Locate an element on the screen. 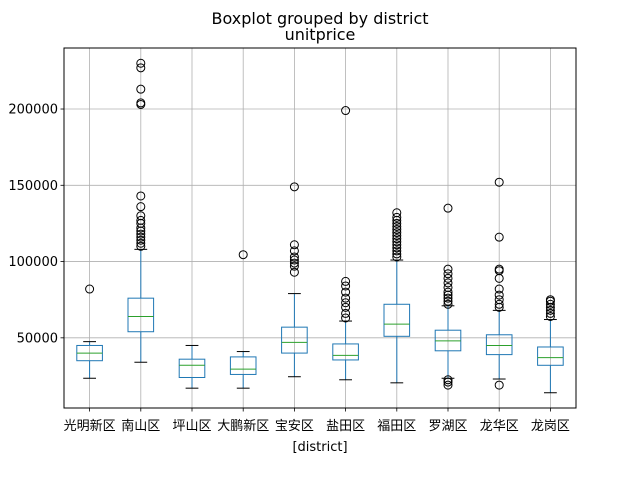  x-tick-label: 龙华区 is located at coordinates (499, 426).